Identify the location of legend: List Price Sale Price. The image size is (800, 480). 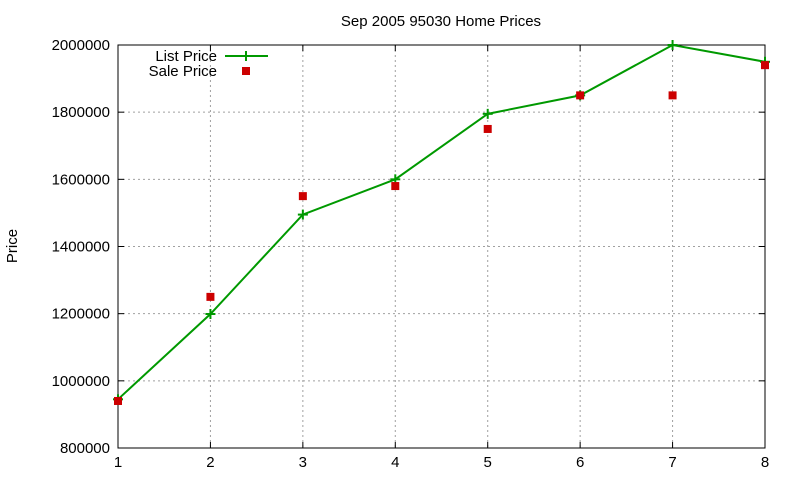
(208, 64).